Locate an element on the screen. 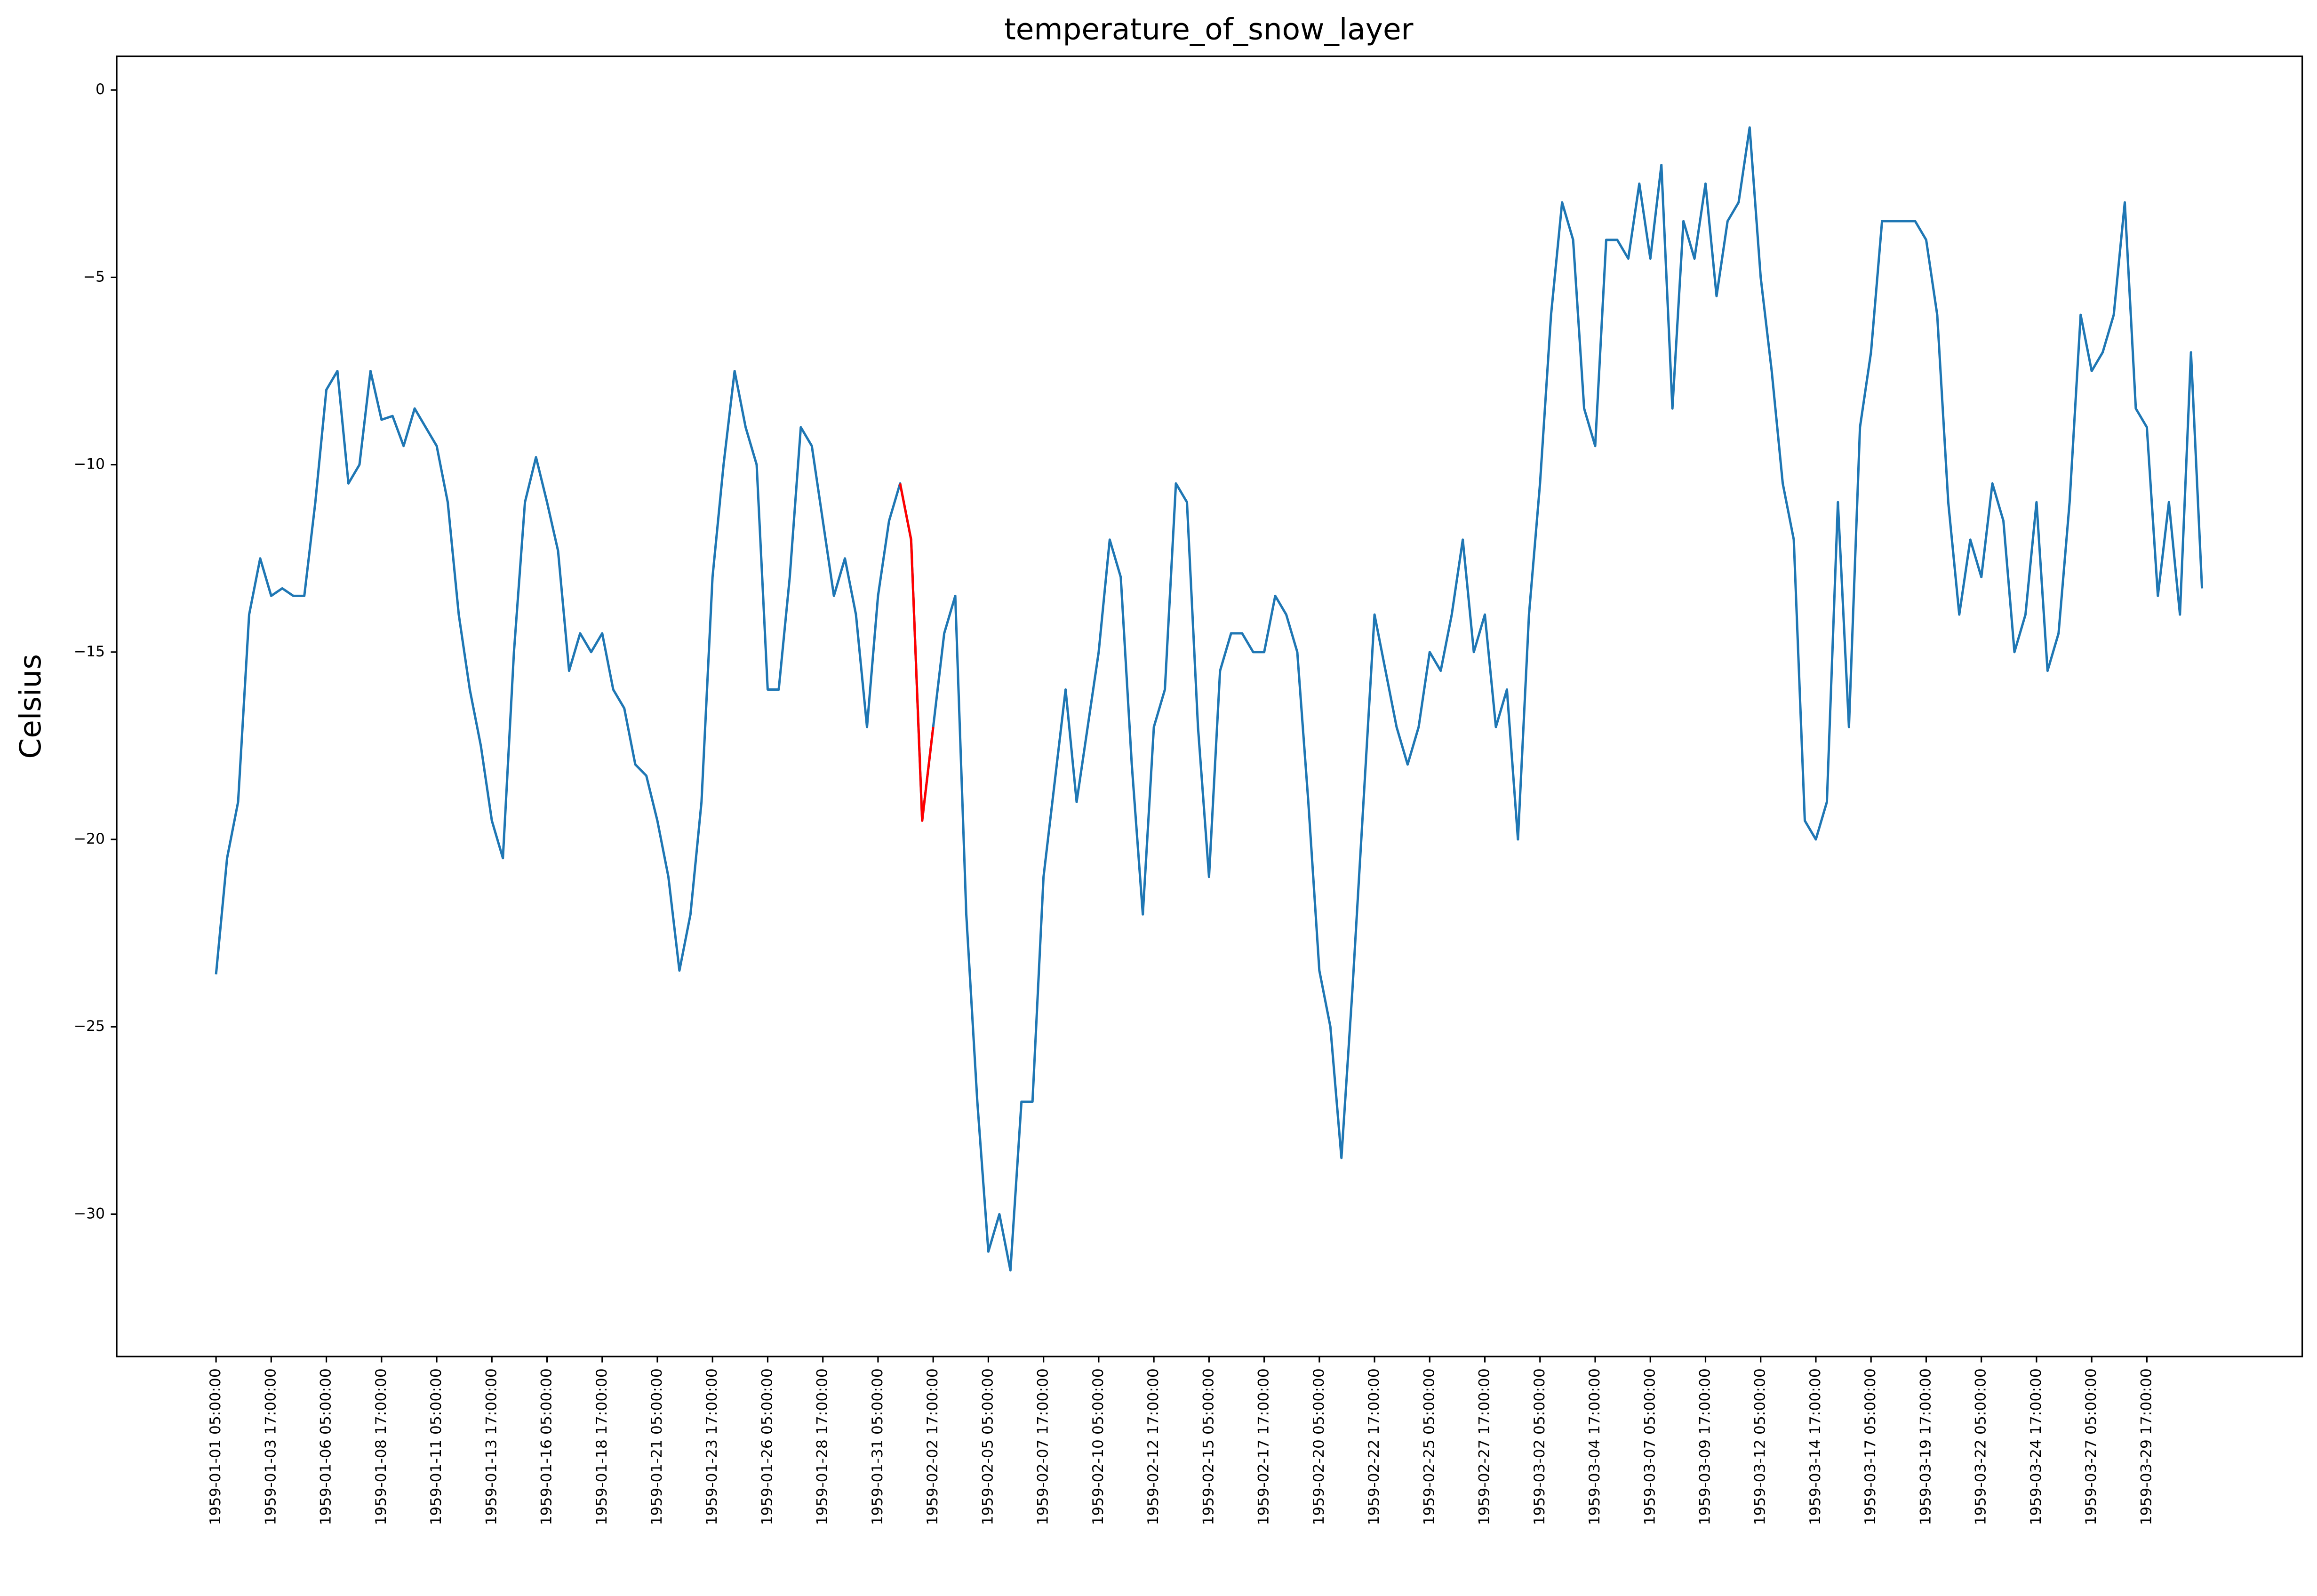 Image resolution: width=2317 pixels, height=1596 pixels. x-tick-label: 1959-03-24 17:00:00 is located at coordinates (2036, 1446).